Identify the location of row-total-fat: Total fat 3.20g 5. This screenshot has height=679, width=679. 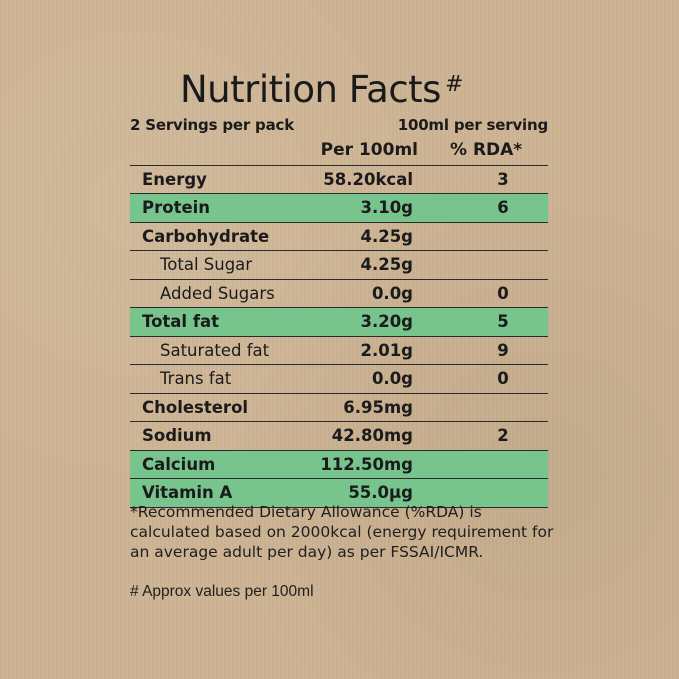
(339, 321).